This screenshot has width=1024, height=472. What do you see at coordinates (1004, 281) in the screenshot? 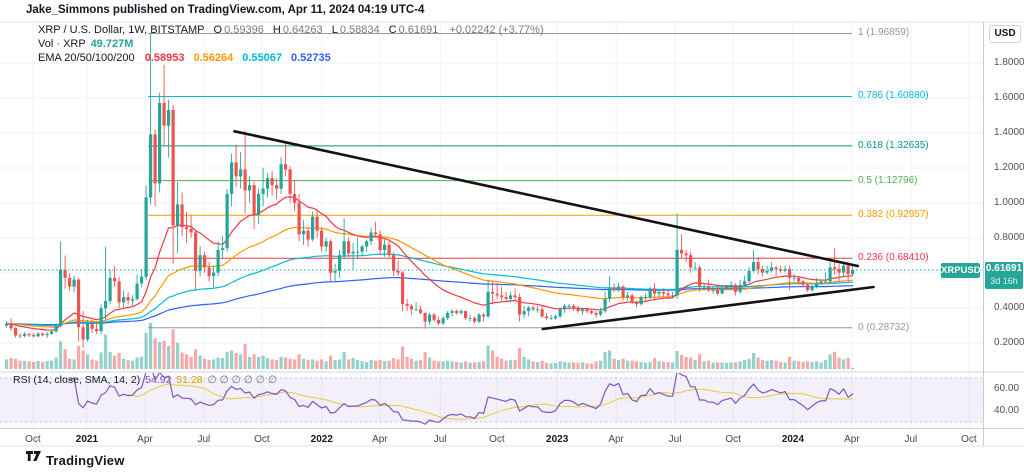
I see `bar-countdown: 3d 16h` at bounding box center [1004, 281].